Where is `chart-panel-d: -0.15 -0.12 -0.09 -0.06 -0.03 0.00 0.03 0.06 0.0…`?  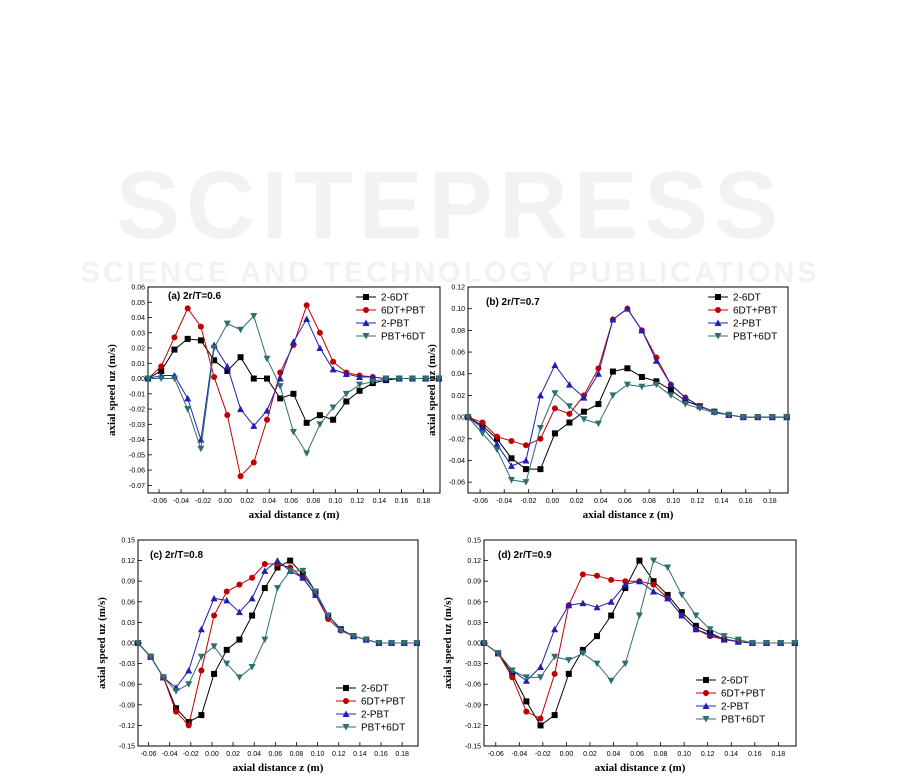
chart-panel-d: -0.15 -0.12 -0.09 -0.06 -0.03 0.00 0.03 0.06 0.0… is located at coordinates (620, 656).